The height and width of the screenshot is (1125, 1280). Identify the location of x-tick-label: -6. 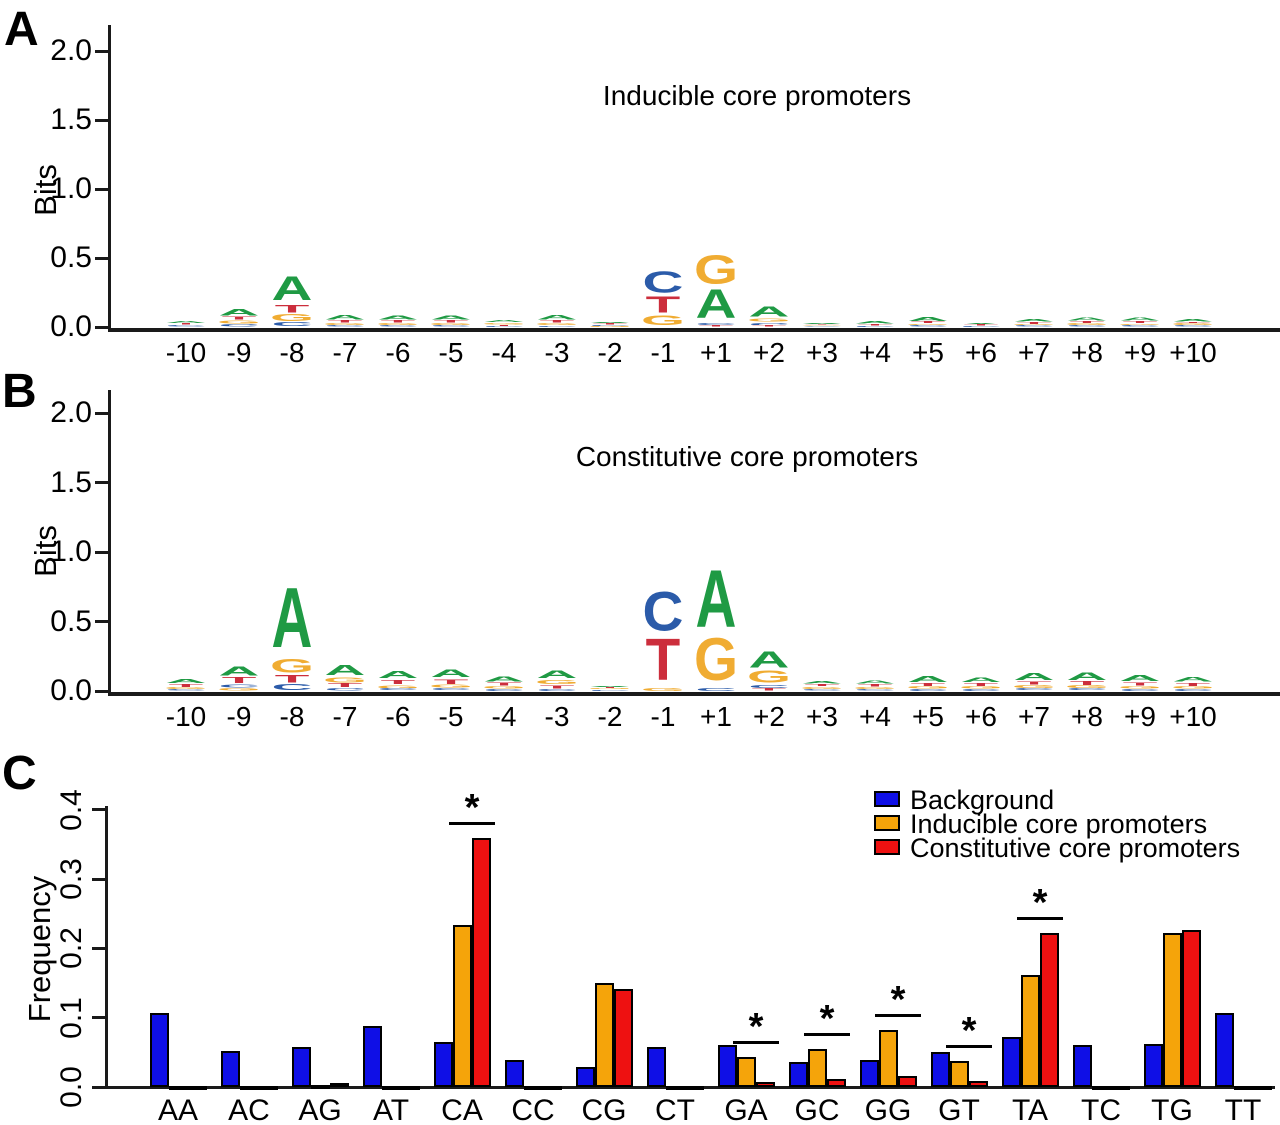
(398, 716).